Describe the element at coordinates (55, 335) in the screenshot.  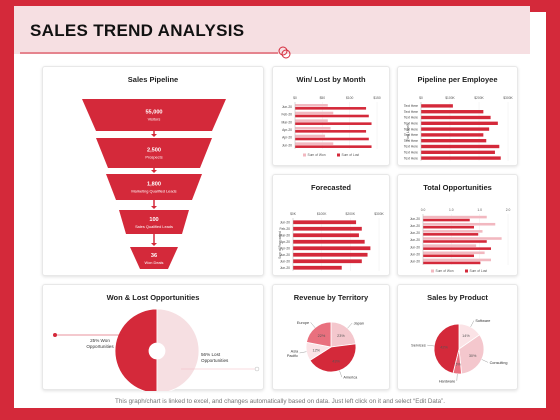
I see `leader-dot` at that location.